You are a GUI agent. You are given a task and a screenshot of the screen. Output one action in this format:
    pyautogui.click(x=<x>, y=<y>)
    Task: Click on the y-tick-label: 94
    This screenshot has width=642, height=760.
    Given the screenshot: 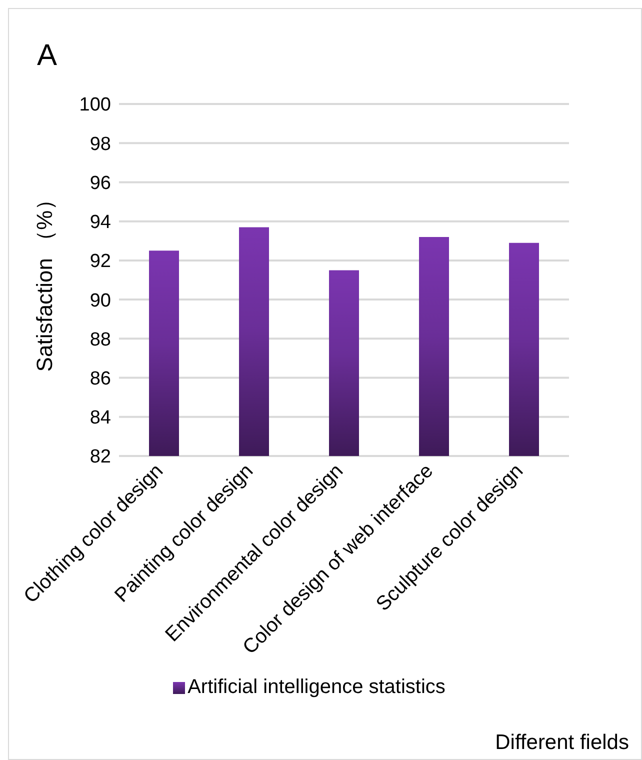 What is the action you would take?
    pyautogui.click(x=101, y=223)
    